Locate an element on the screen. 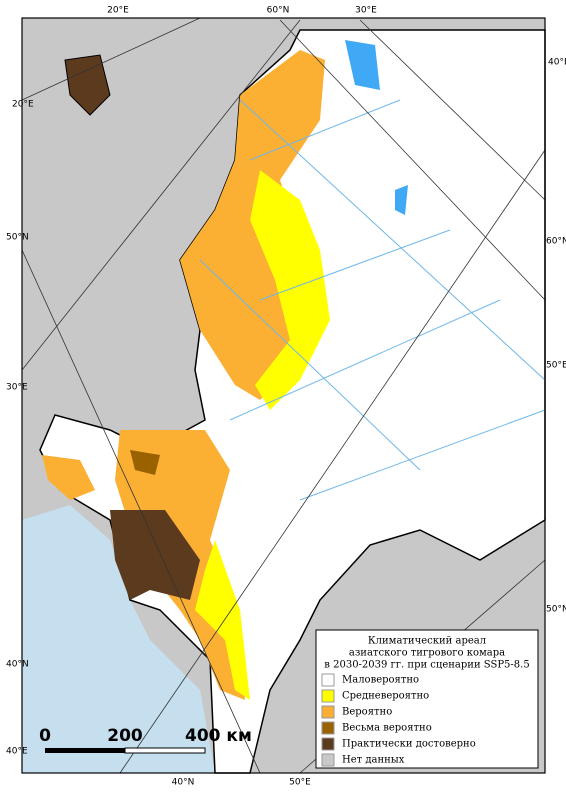  legend-box is located at coordinates (427, 699).